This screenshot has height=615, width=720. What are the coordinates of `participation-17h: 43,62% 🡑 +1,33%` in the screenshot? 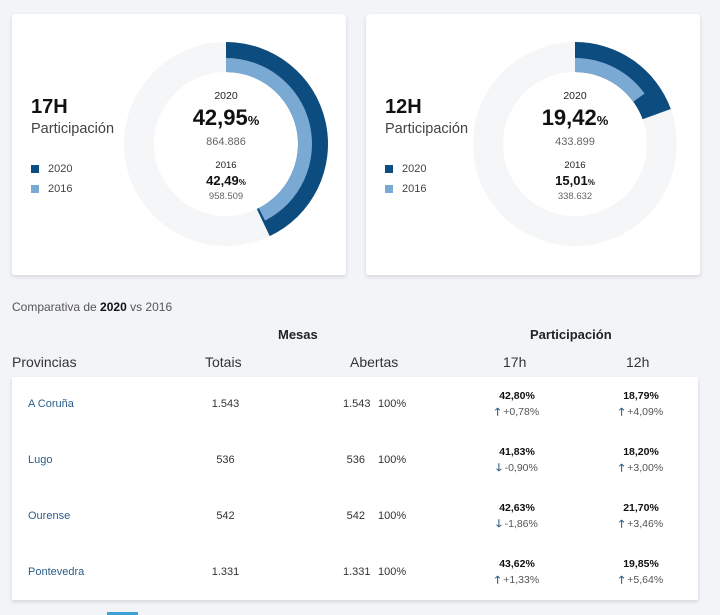 It's located at (517, 574).